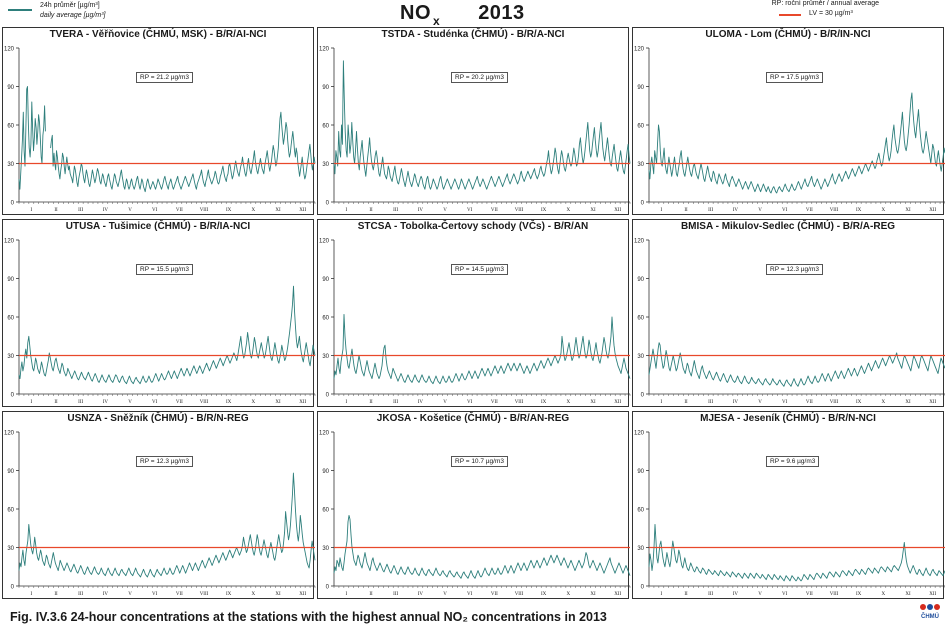  What do you see at coordinates (158, 226) in the screenshot?
I see `chart-title: UTUSA - Tušimice (ČHMÚ) - B/R/IA-NCI` at bounding box center [158, 226].